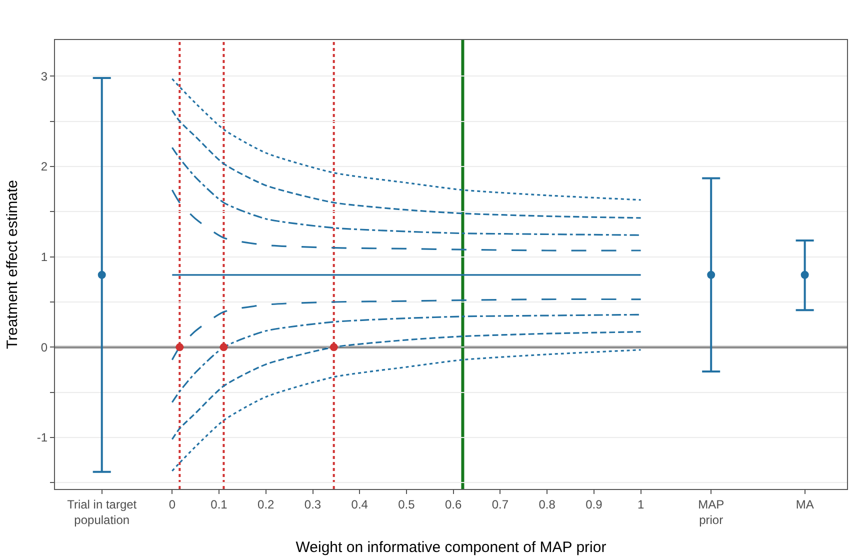 This screenshot has width=852, height=557. Describe the element at coordinates (453, 504) in the screenshot. I see `x-tick-label: 0.6` at that location.